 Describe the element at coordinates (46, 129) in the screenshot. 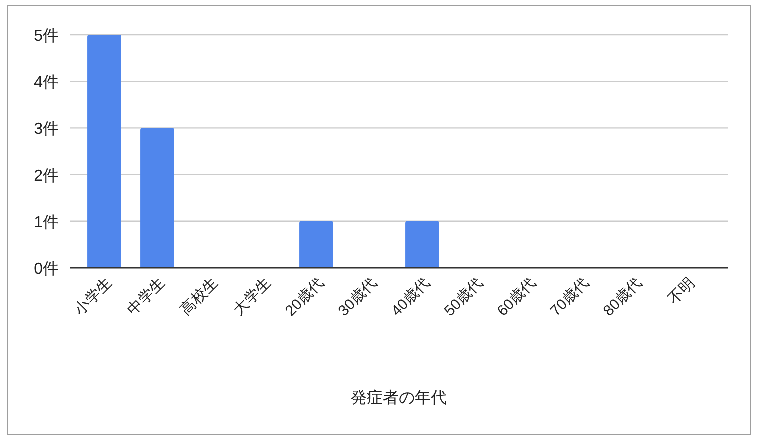

I see `y-tick-label: 3件` at that location.